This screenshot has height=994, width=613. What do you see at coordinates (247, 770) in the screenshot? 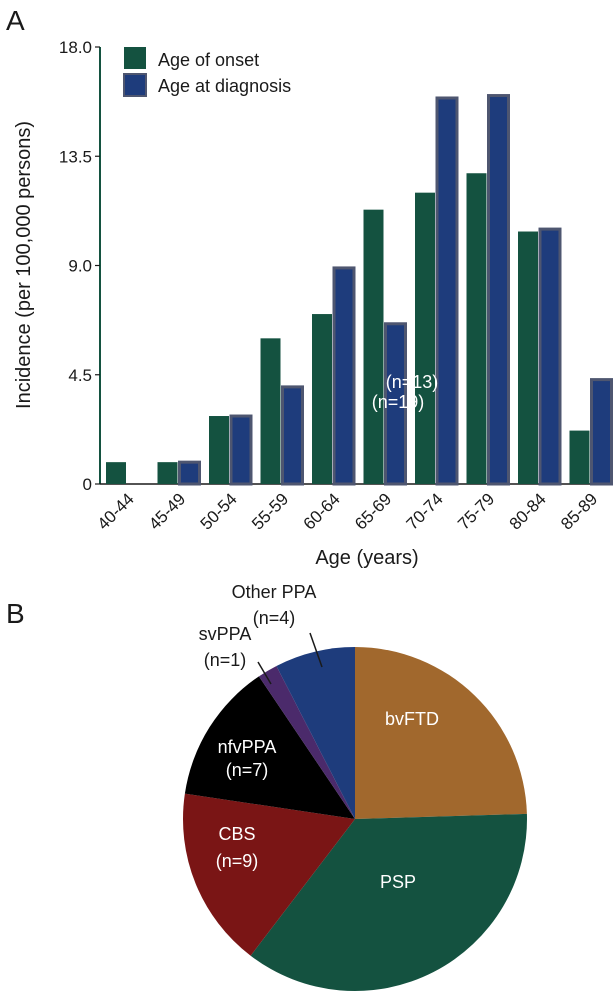
I see `pie-count-nfvppa: (n=7)` at bounding box center [247, 770].